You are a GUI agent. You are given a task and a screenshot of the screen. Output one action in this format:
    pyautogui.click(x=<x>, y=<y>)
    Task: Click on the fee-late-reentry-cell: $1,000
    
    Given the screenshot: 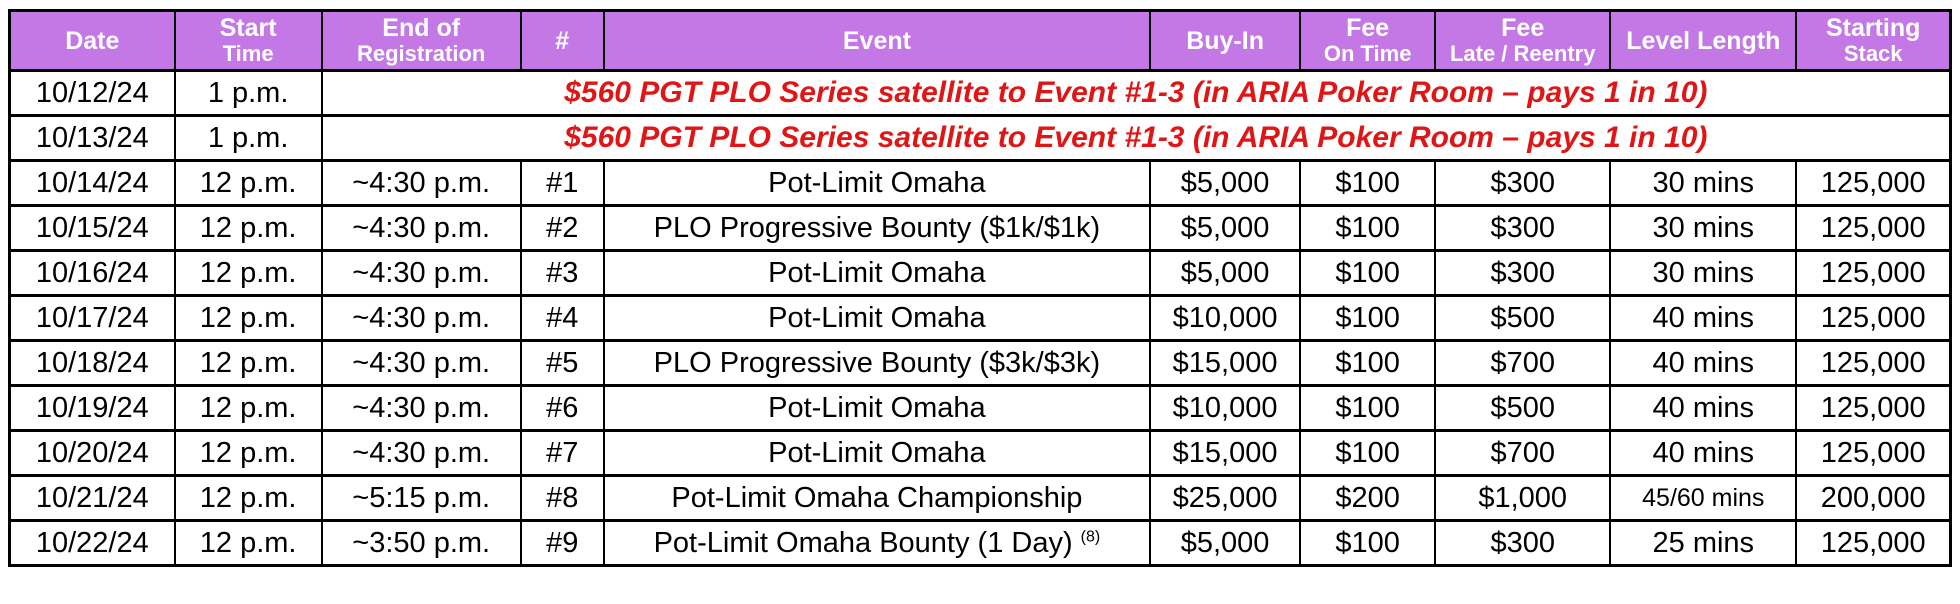 What is the action you would take?
    pyautogui.click(x=1523, y=498)
    